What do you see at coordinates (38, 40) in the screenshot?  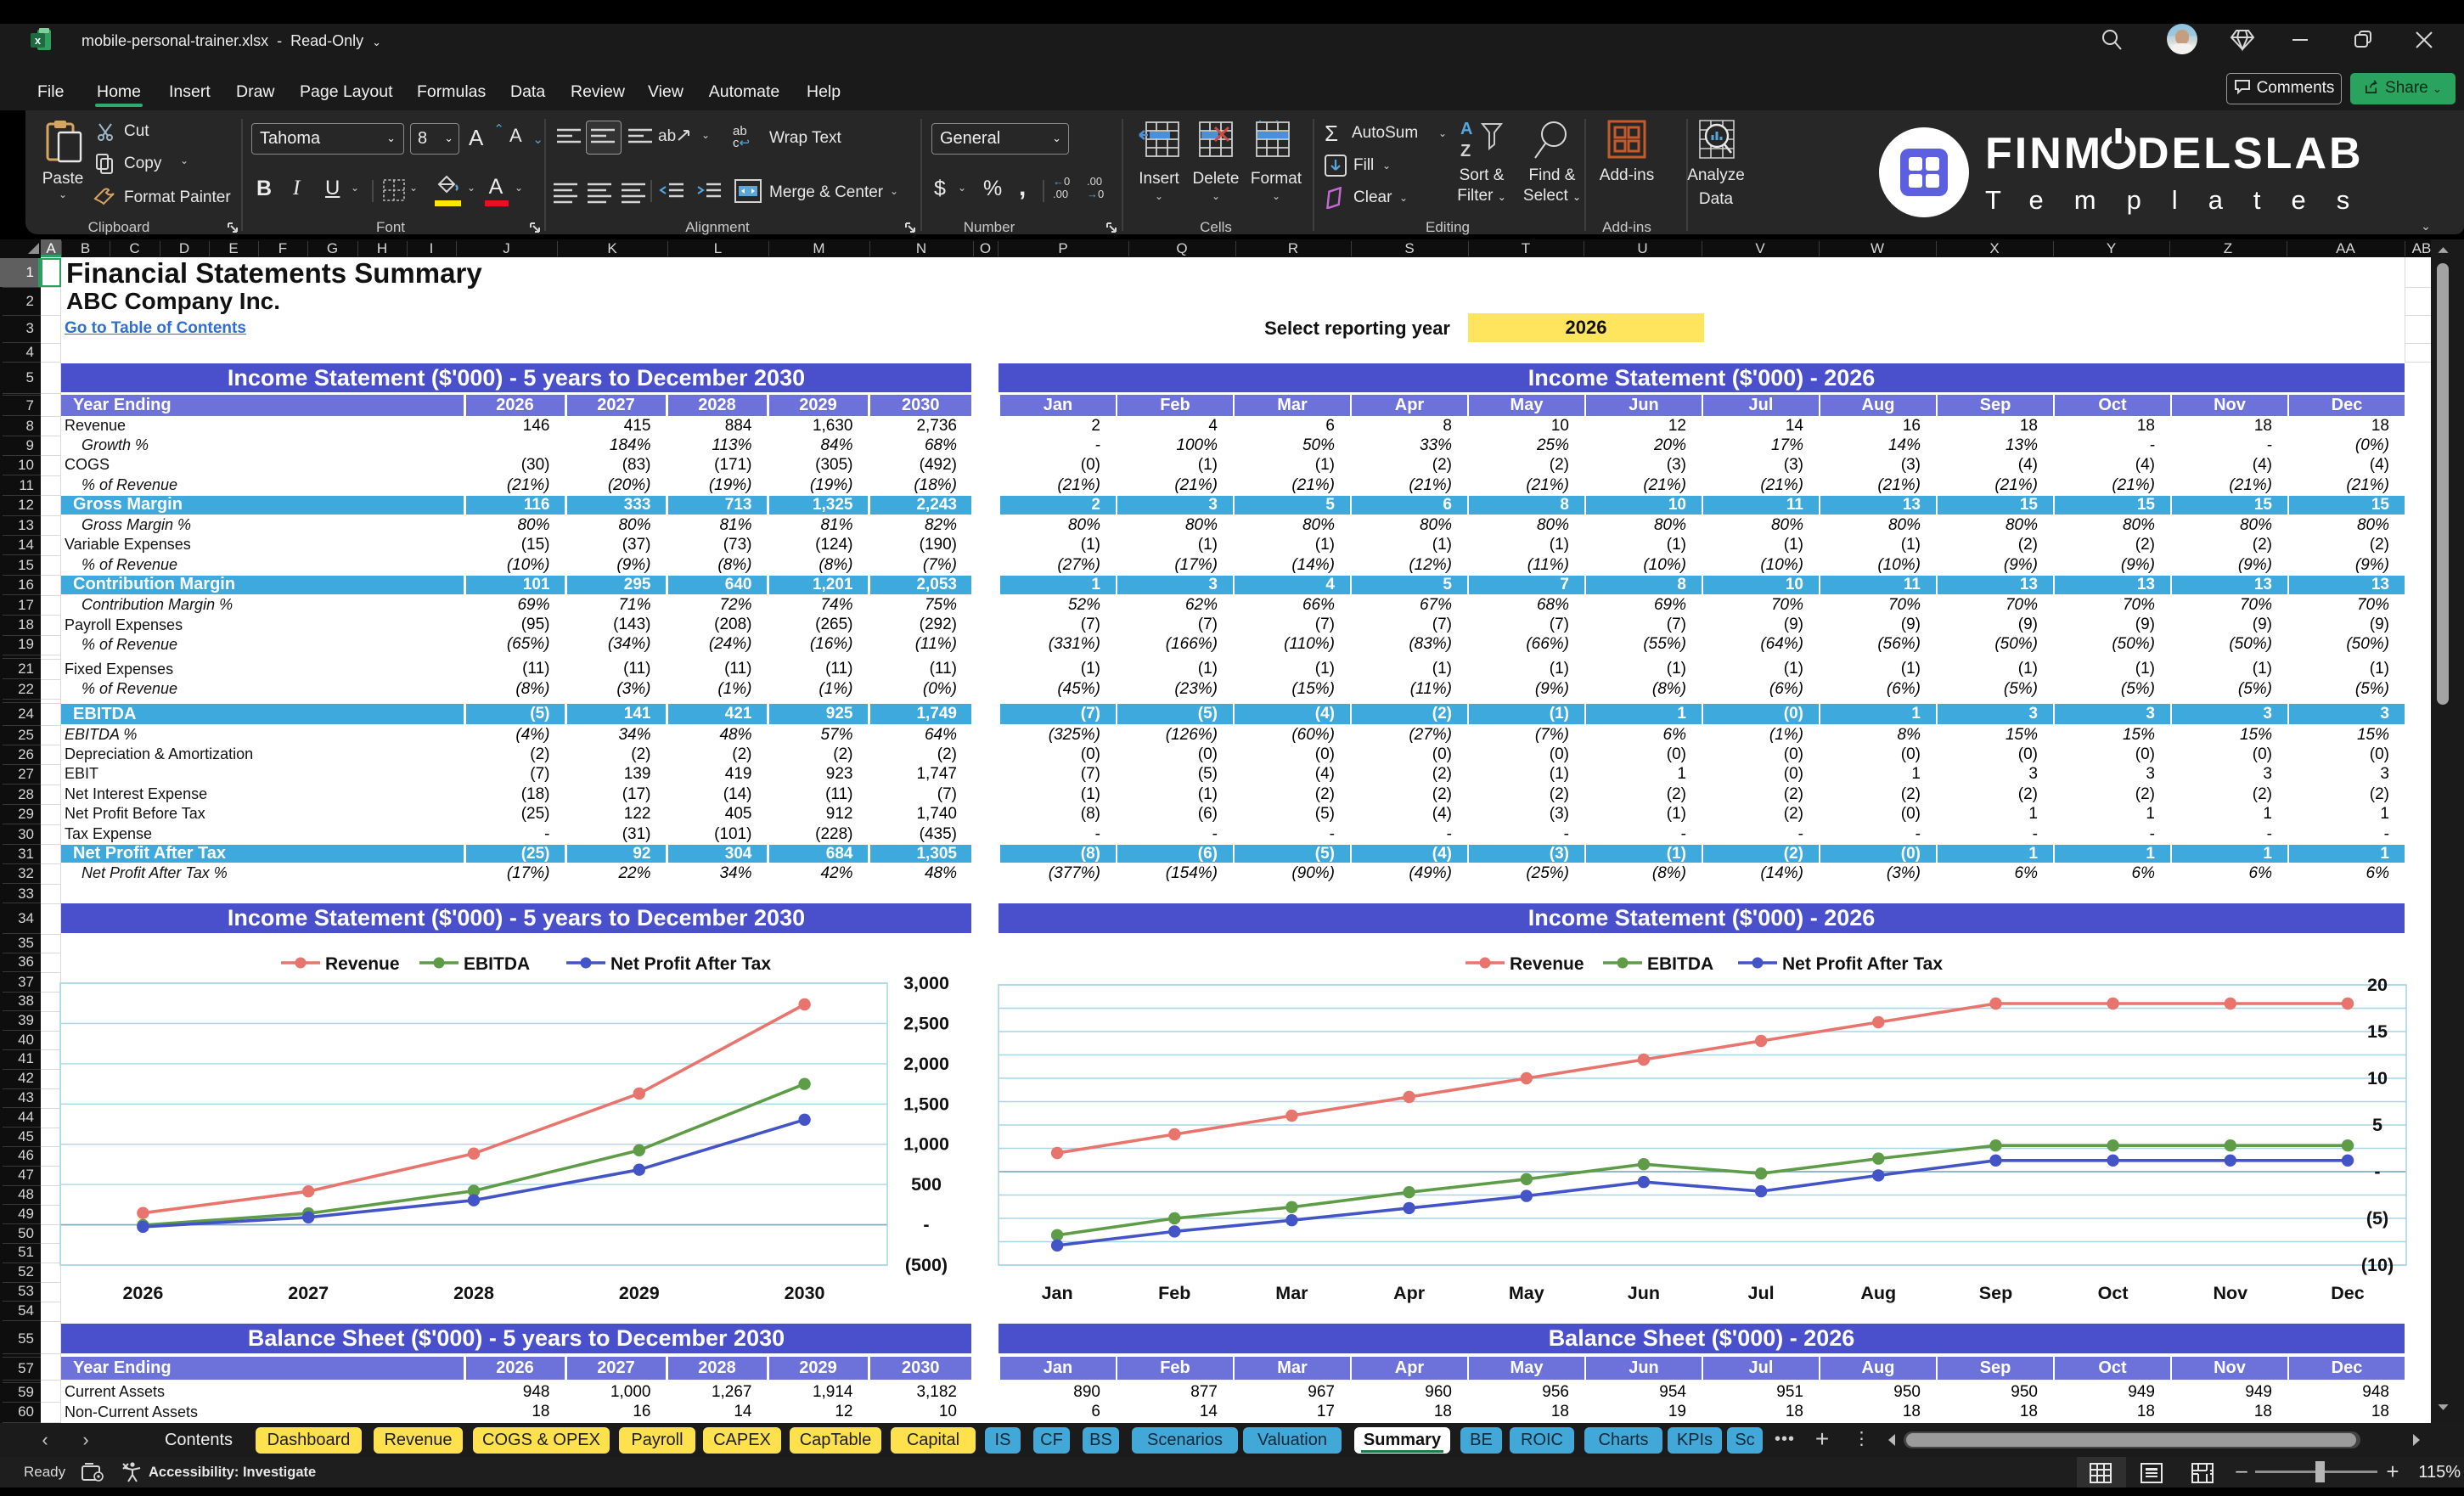 I see `svg-text: x` at bounding box center [38, 40].